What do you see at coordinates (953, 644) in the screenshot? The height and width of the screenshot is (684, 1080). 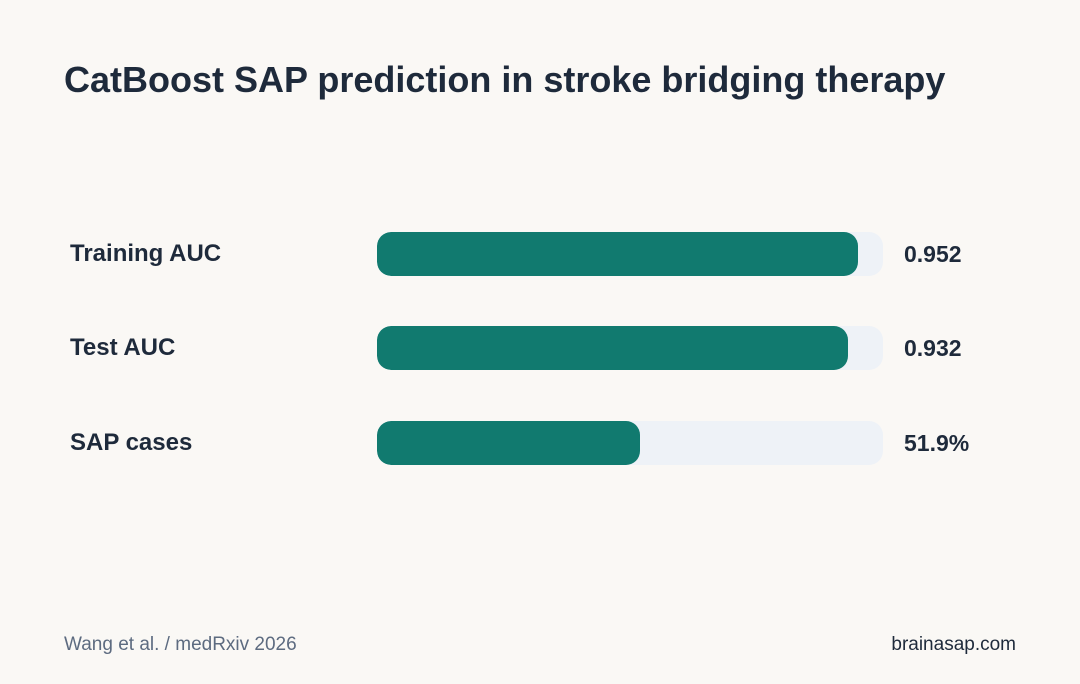 I see `site-credit: brainasap.com` at bounding box center [953, 644].